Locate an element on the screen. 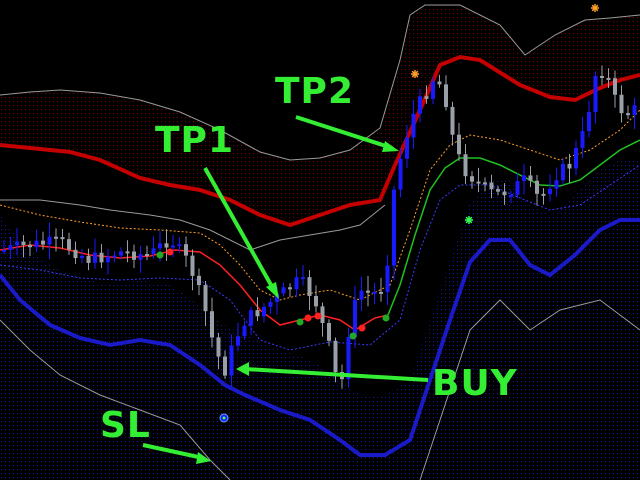 The height and width of the screenshot is (480, 640). buy-arrowhead is located at coordinates (242, 369).